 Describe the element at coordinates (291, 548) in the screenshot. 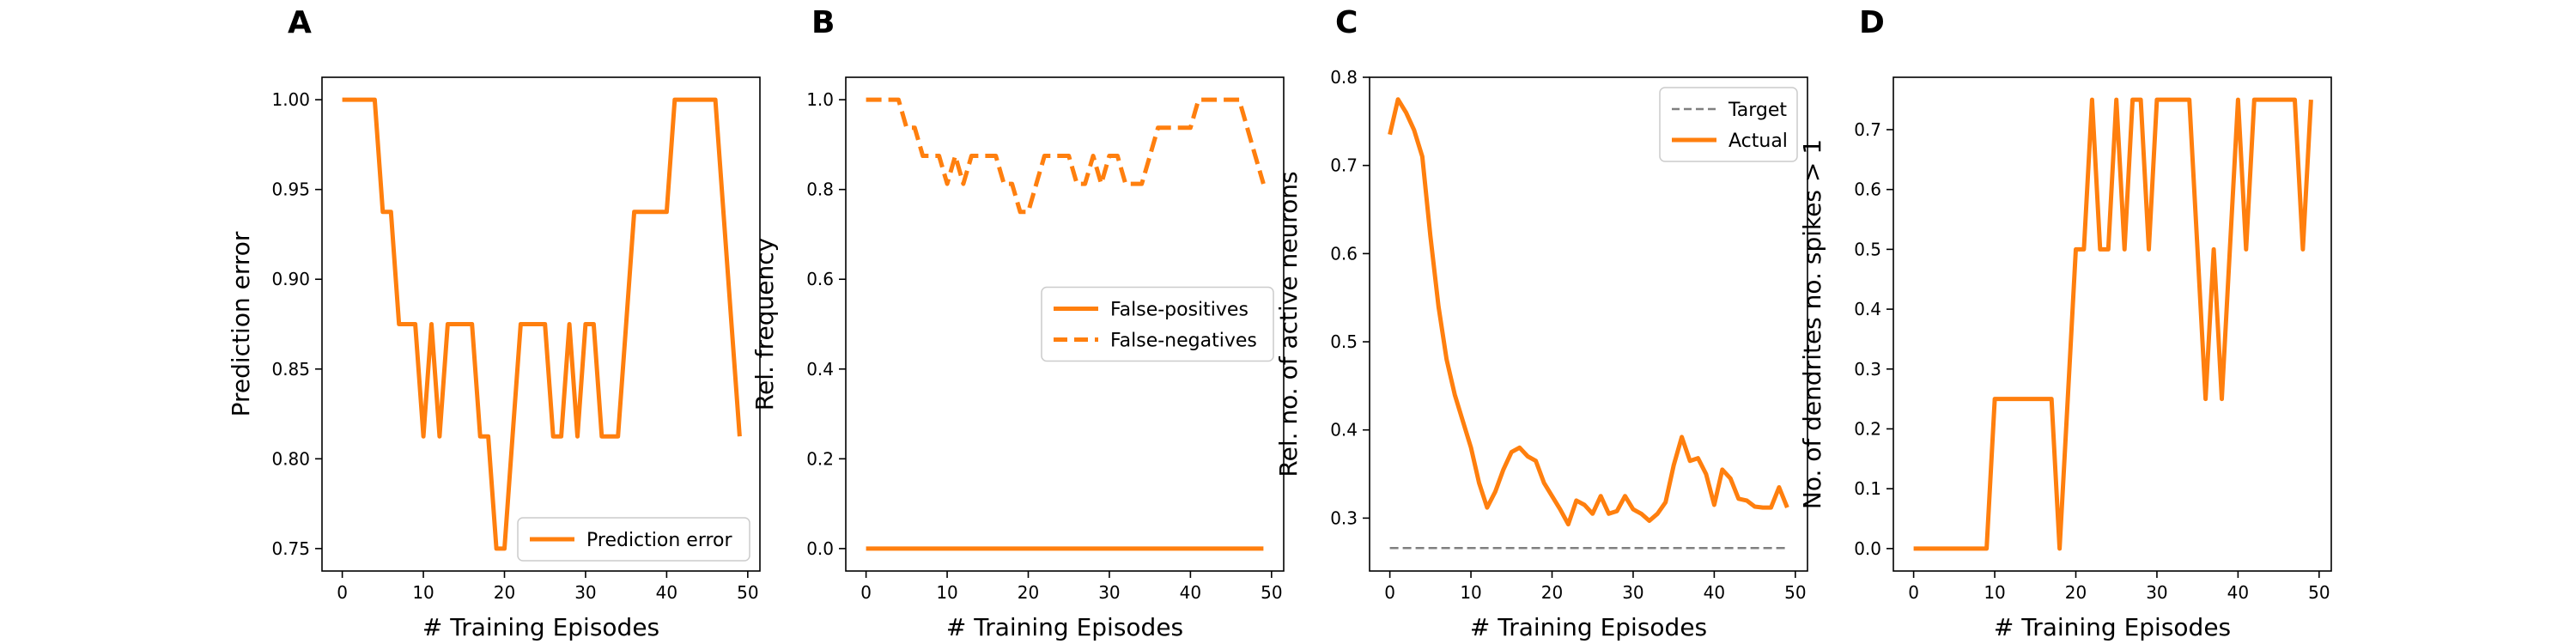

I see `y-tick-label: 0.75` at that location.